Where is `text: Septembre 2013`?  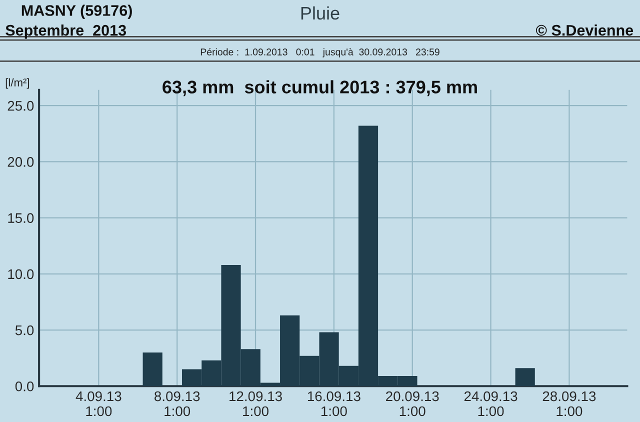
text: Septembre 2013 is located at coordinates (66, 31).